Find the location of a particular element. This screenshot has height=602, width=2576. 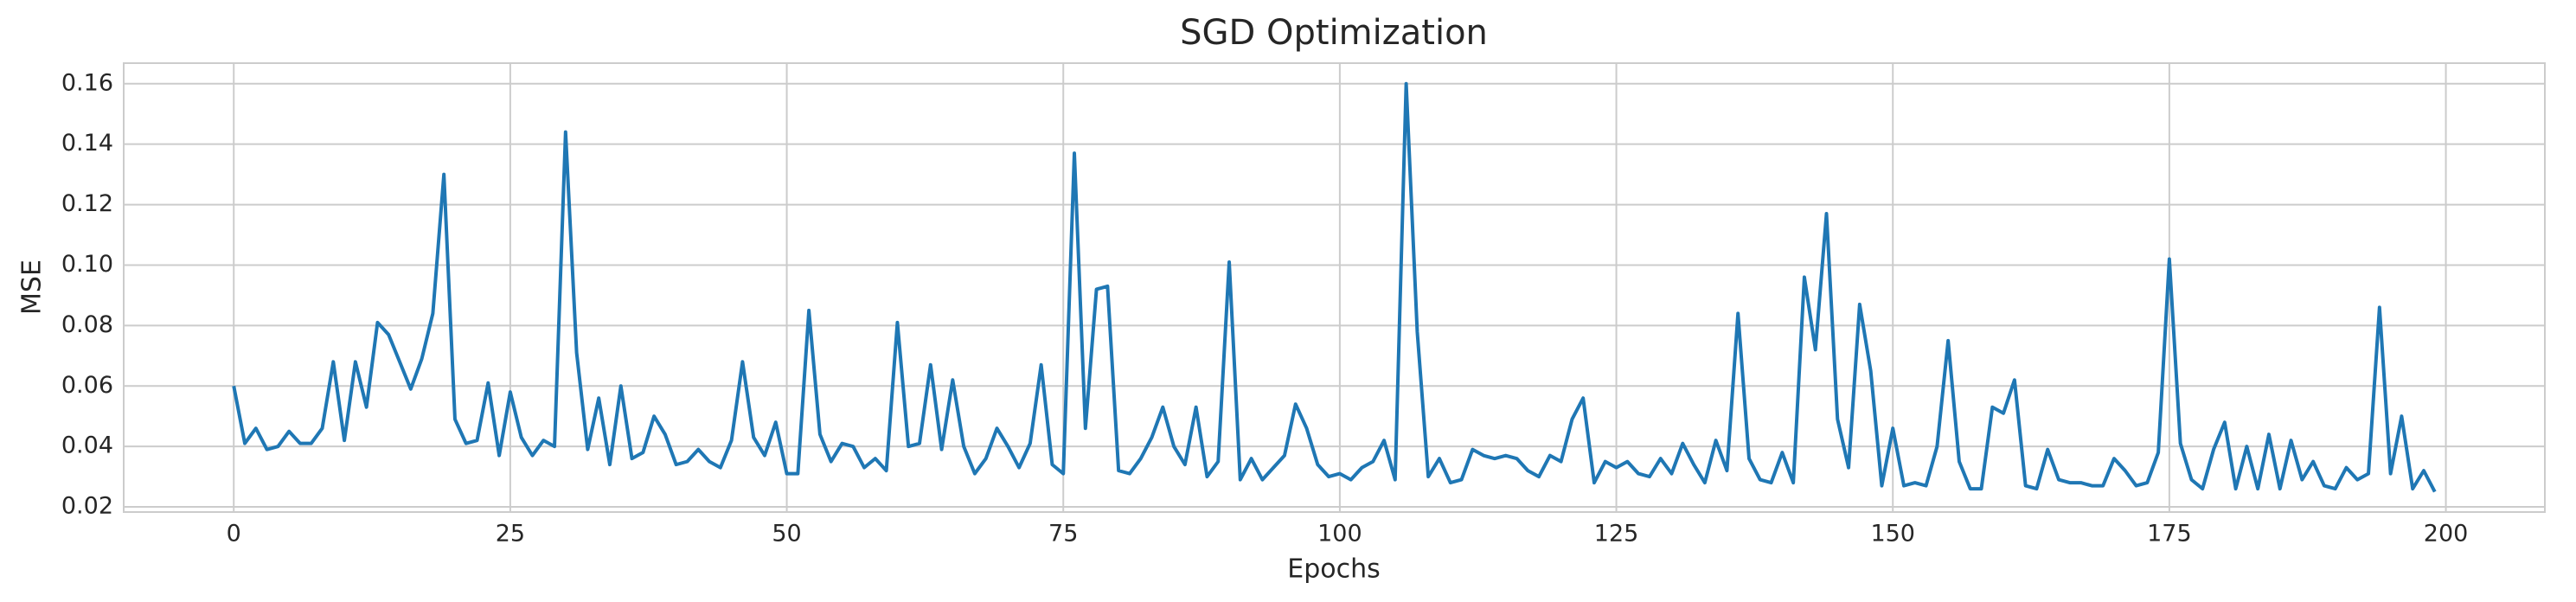

y-tick-label: 0.04 is located at coordinates (87, 445).